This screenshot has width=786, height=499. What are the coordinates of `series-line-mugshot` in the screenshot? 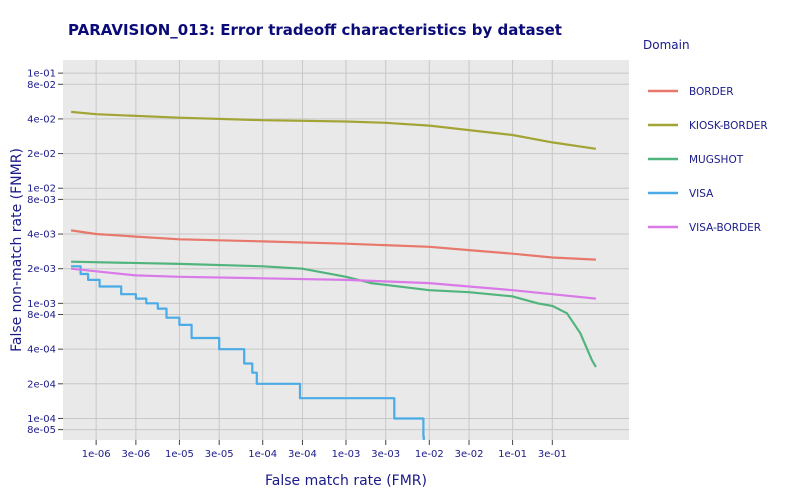 It's located at (334, 314).